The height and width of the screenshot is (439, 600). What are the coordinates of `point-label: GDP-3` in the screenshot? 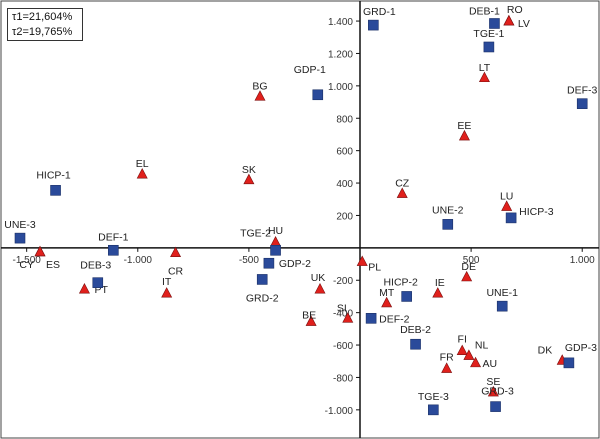 It's located at (581, 348).